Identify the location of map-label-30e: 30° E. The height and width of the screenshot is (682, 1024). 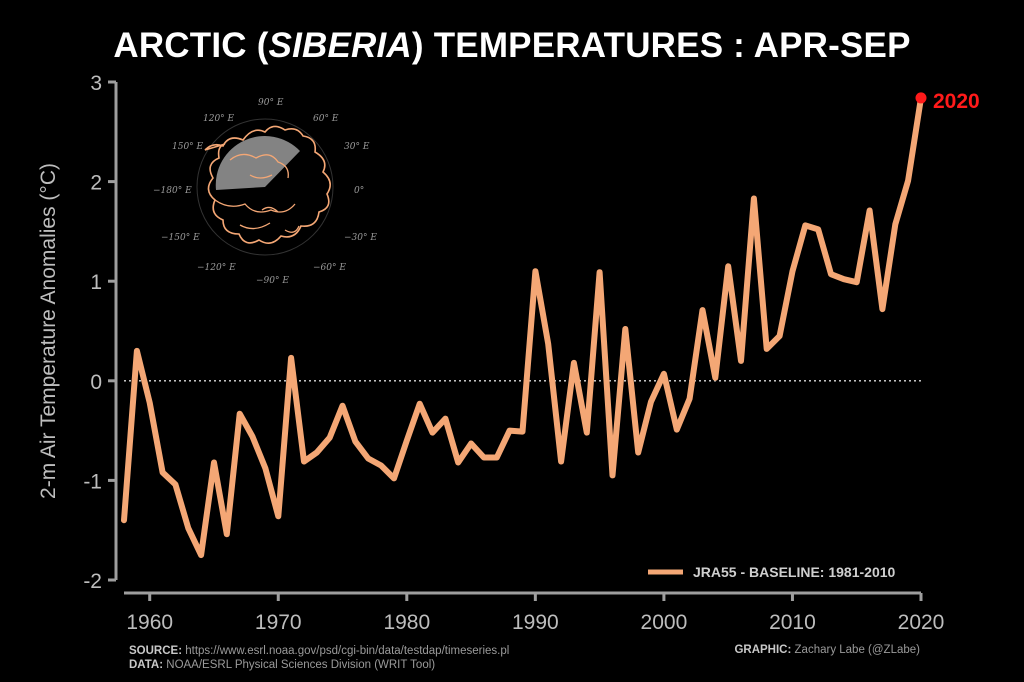
(357, 147).